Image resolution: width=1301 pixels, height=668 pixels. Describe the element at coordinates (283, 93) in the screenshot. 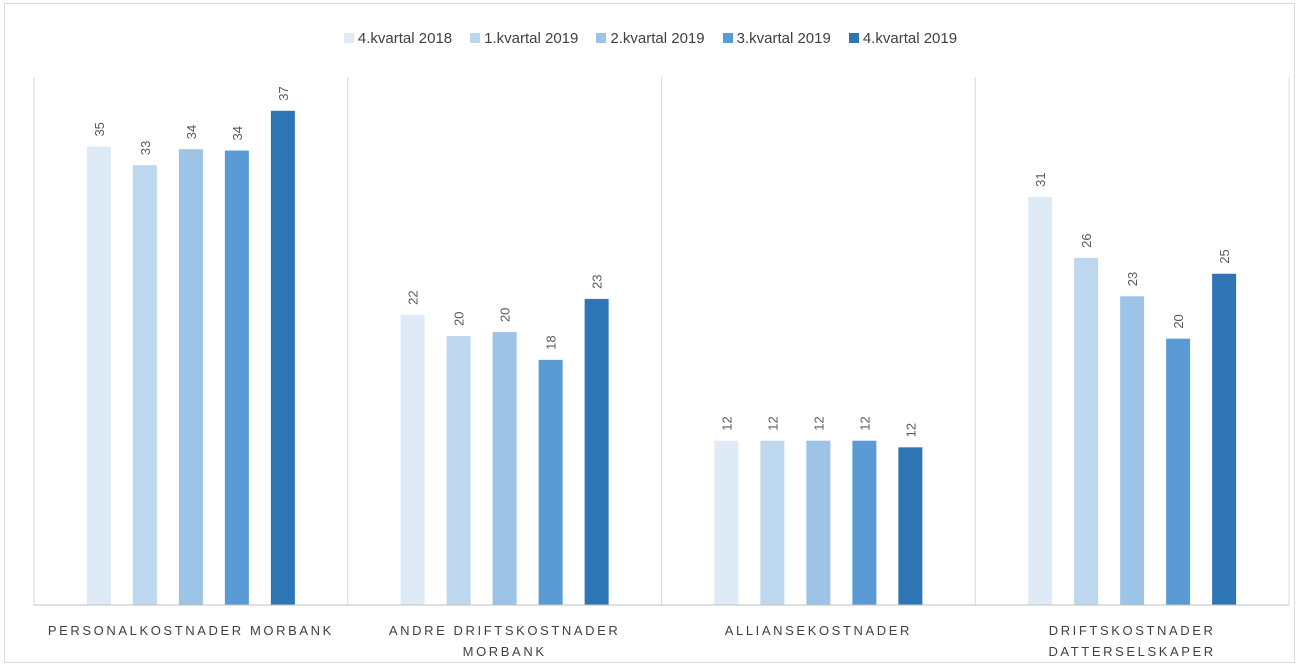

I see `data-label: 37` at that location.